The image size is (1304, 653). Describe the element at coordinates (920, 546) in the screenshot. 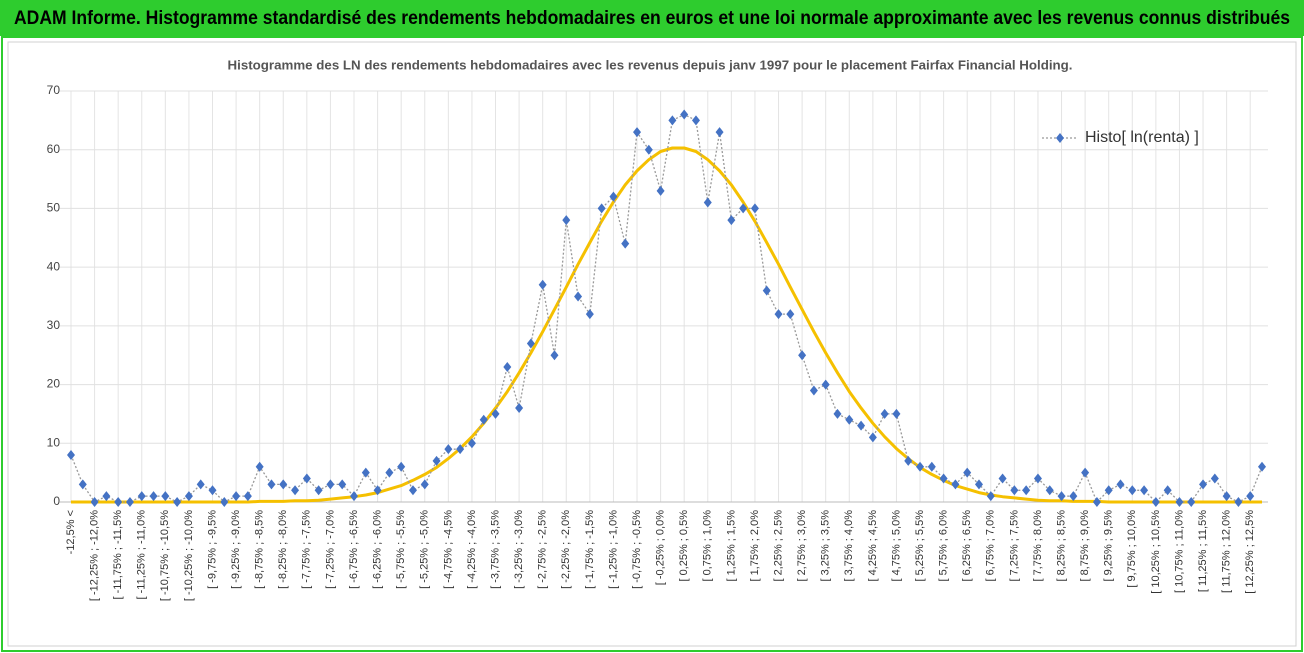

I see `x-tick-label: [ 5,25% ; 5,5%` at that location.